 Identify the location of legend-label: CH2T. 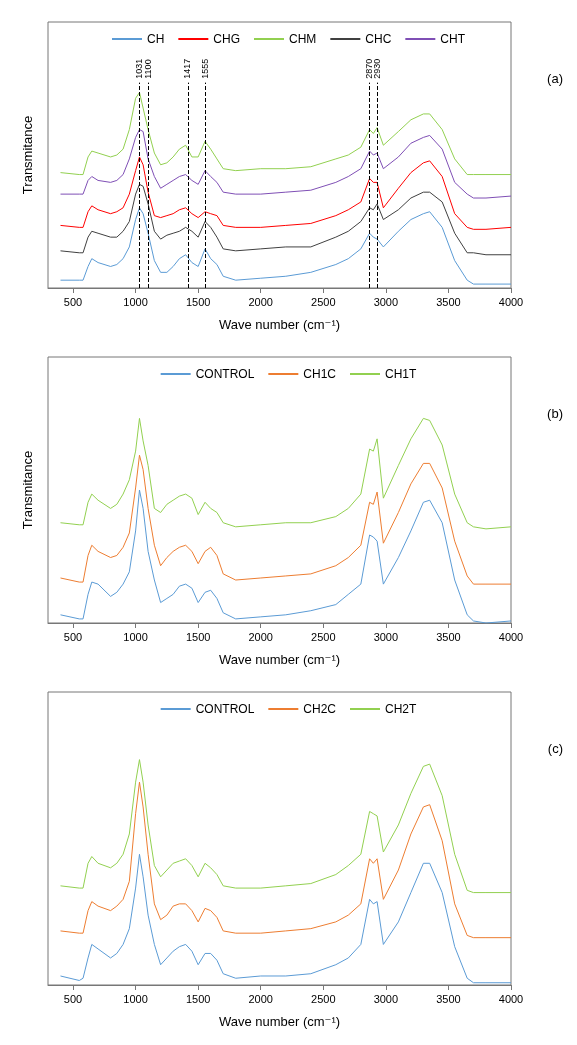
(401, 709).